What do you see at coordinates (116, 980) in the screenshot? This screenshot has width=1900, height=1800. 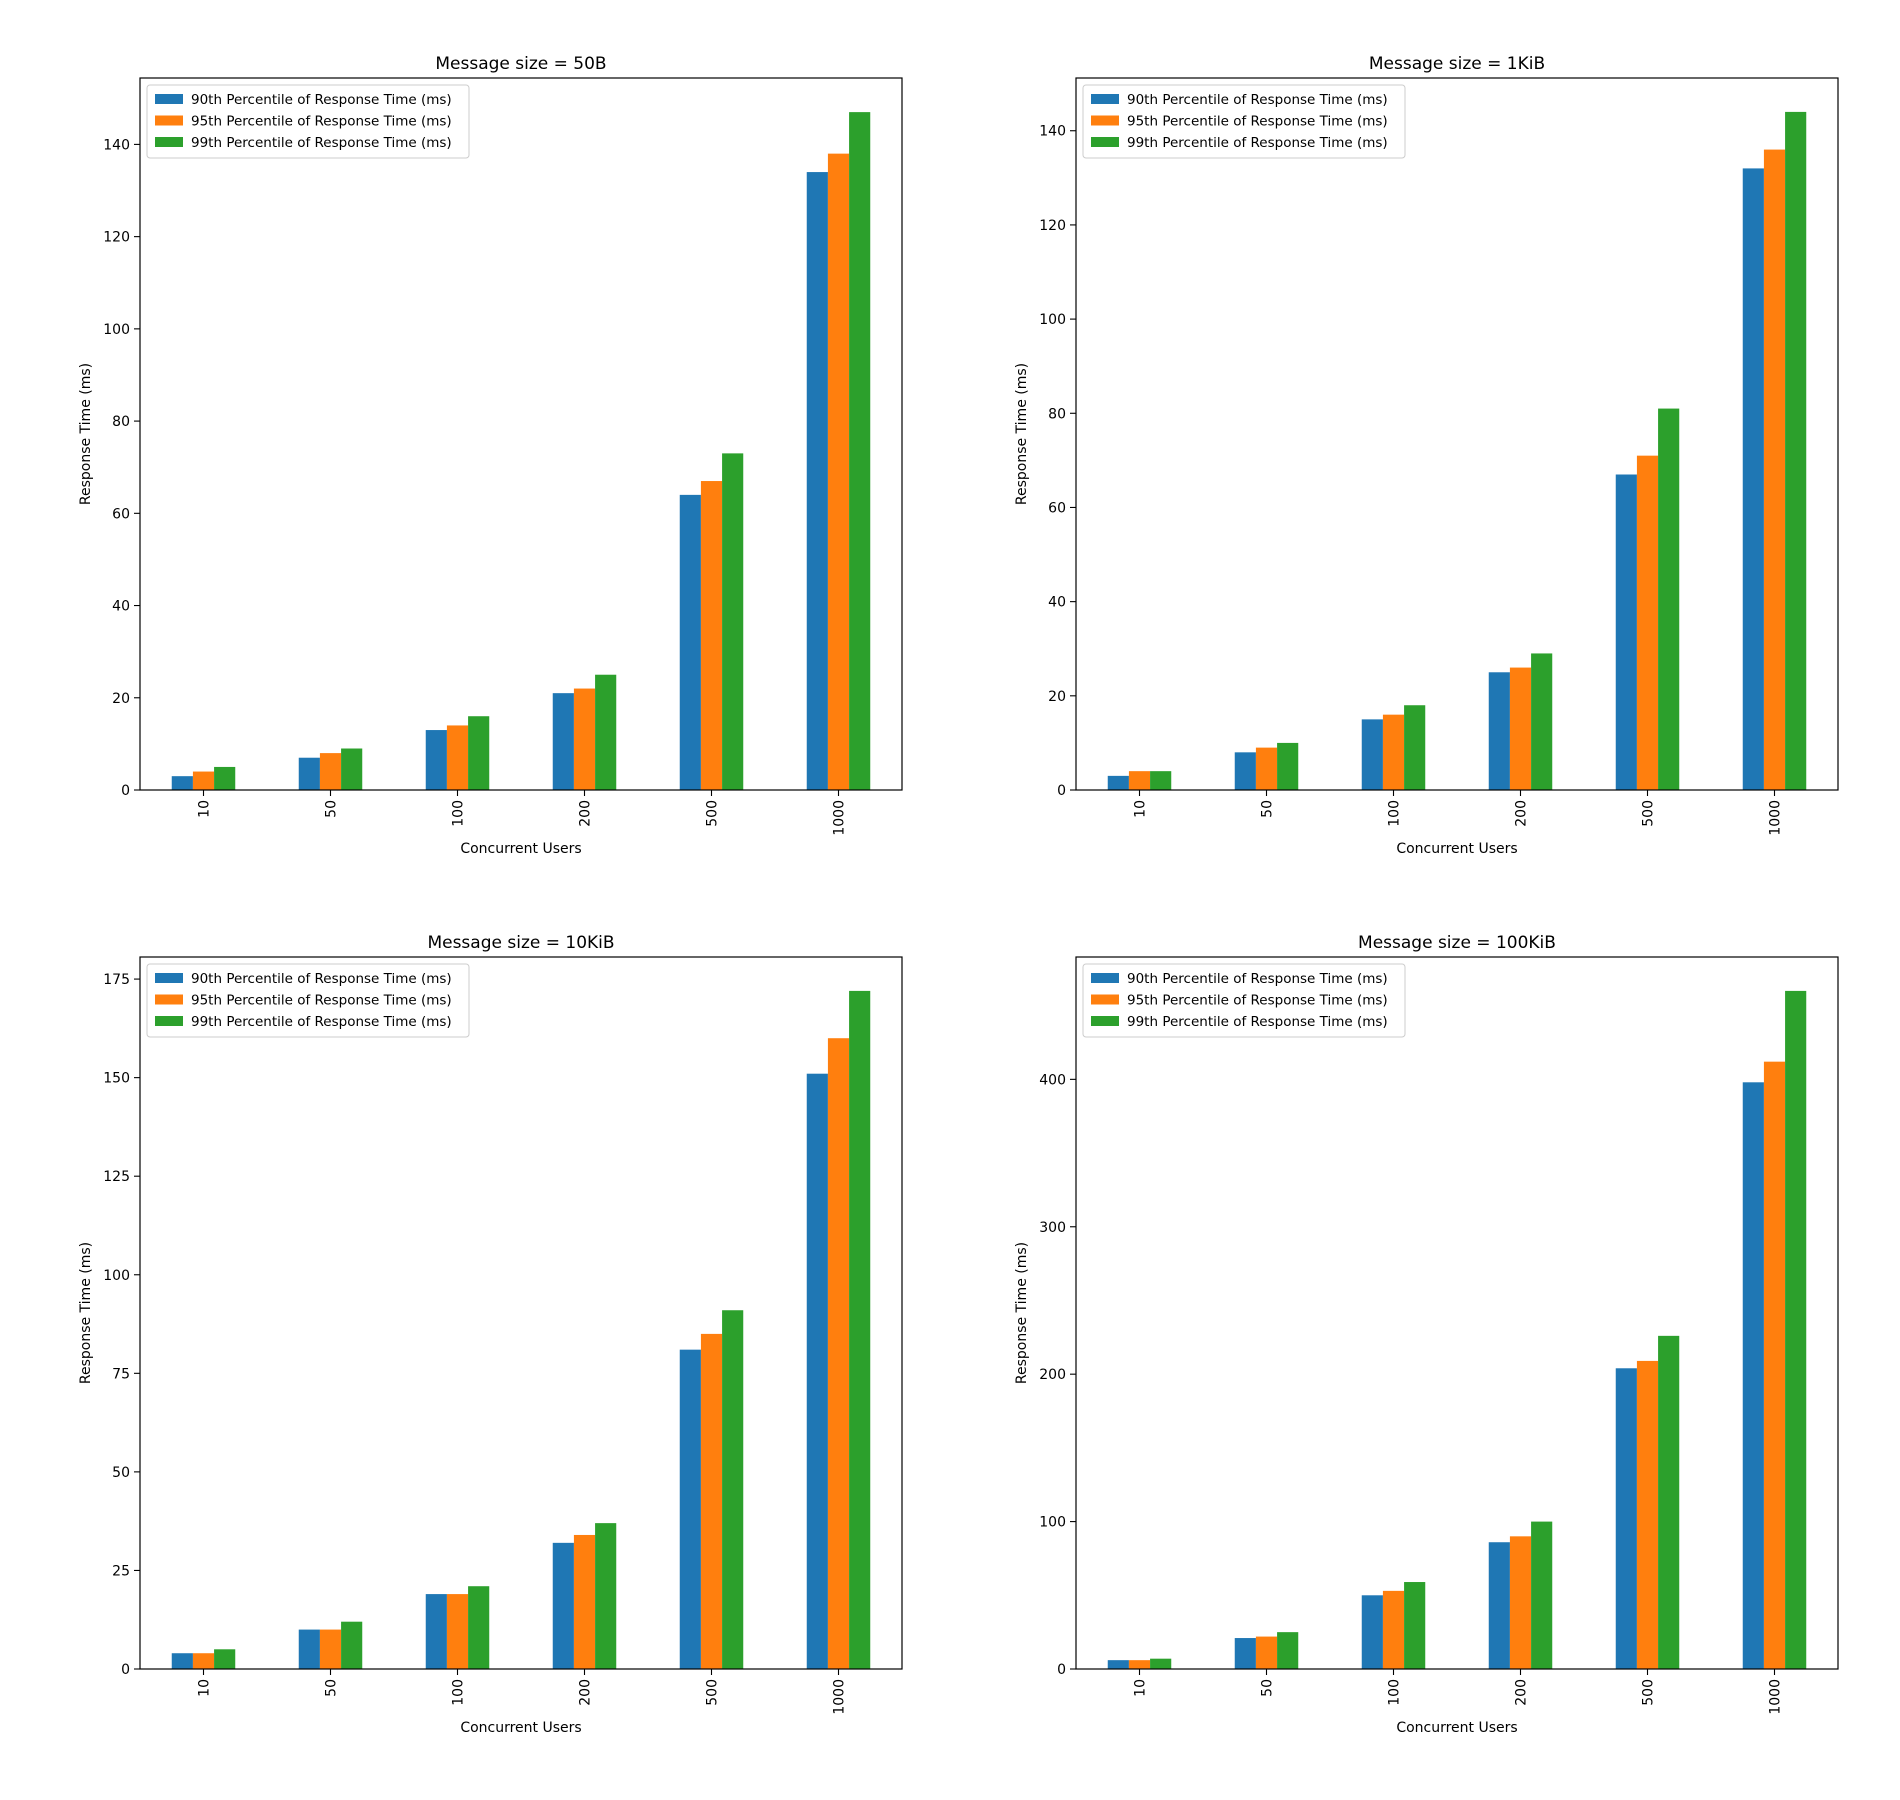 I see `y-tick-label: 175` at bounding box center [116, 980].